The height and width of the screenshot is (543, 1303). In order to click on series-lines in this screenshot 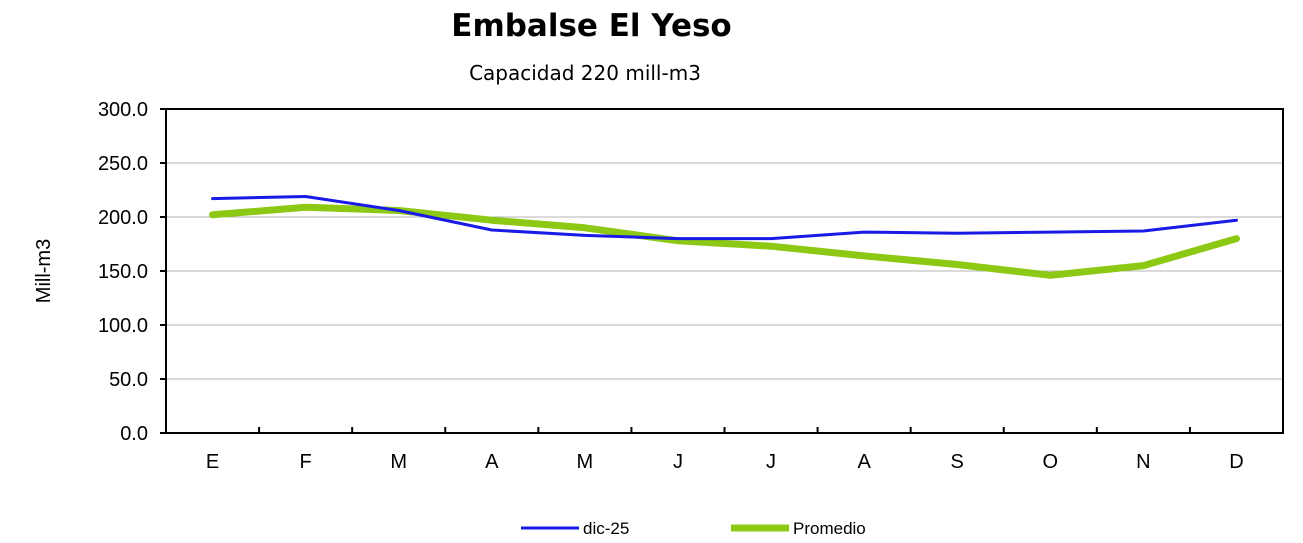, I will do `click(724, 237)`.